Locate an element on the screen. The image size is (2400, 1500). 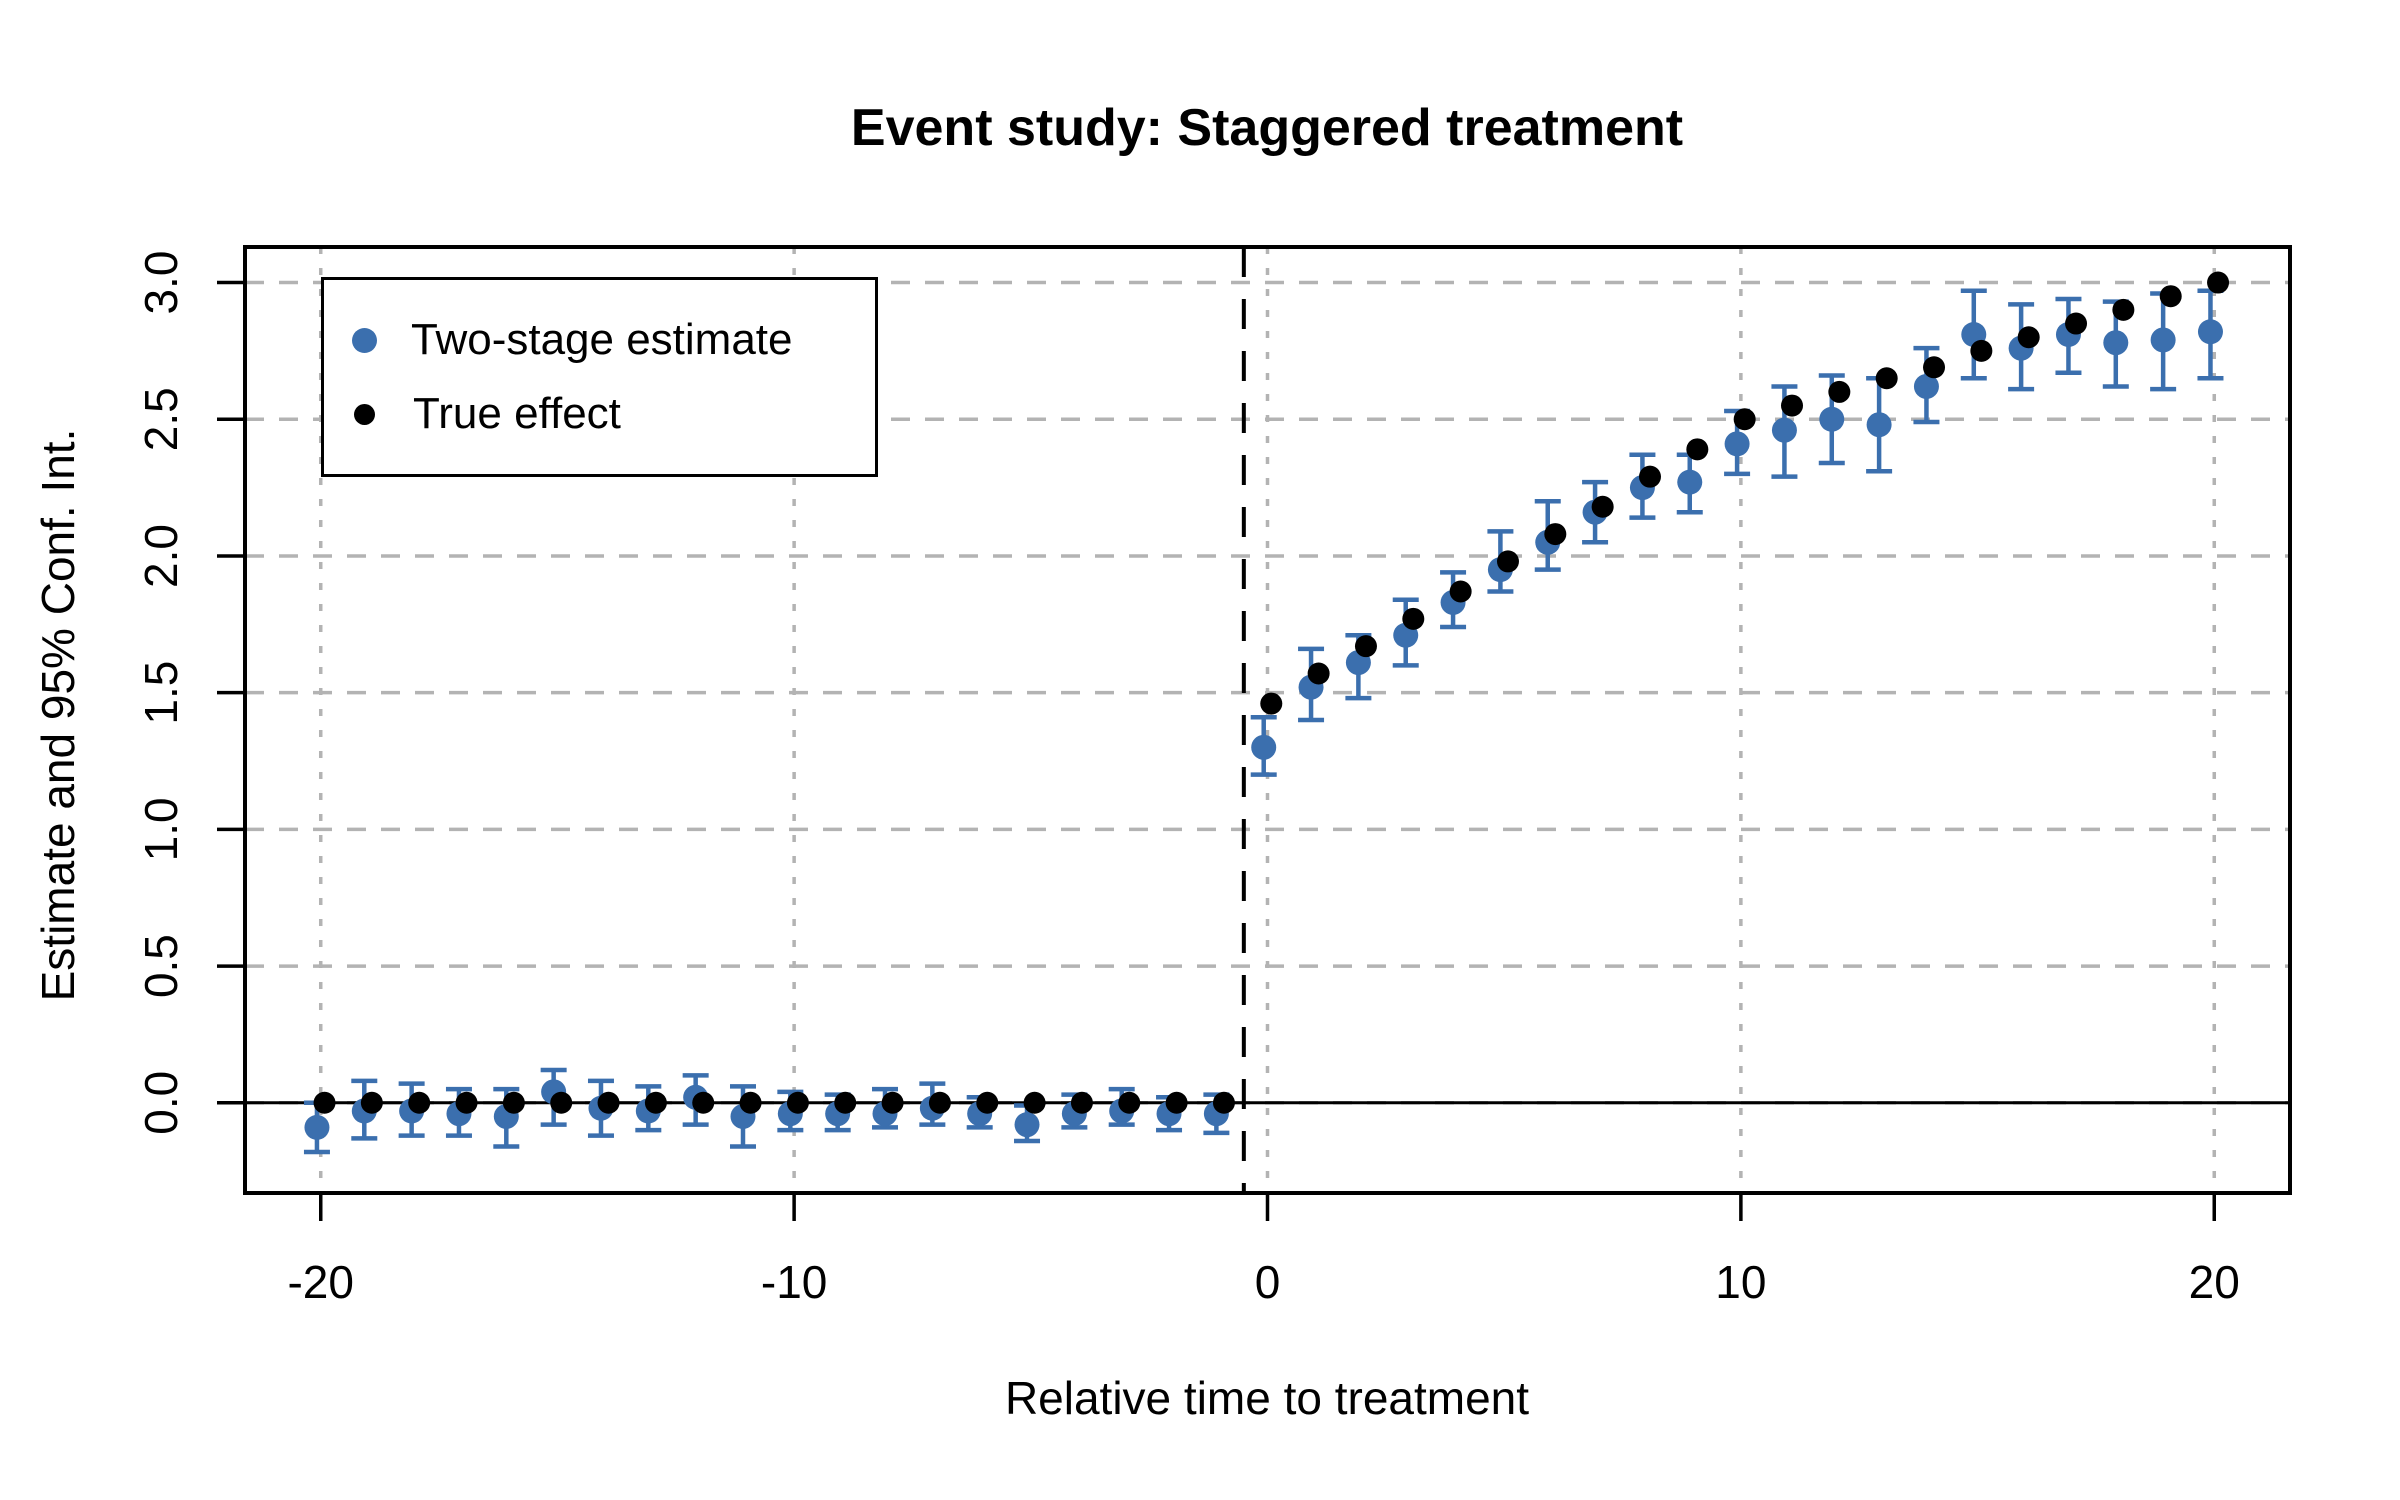
y-tick-label: 0.5 is located at coordinates (161, 966).